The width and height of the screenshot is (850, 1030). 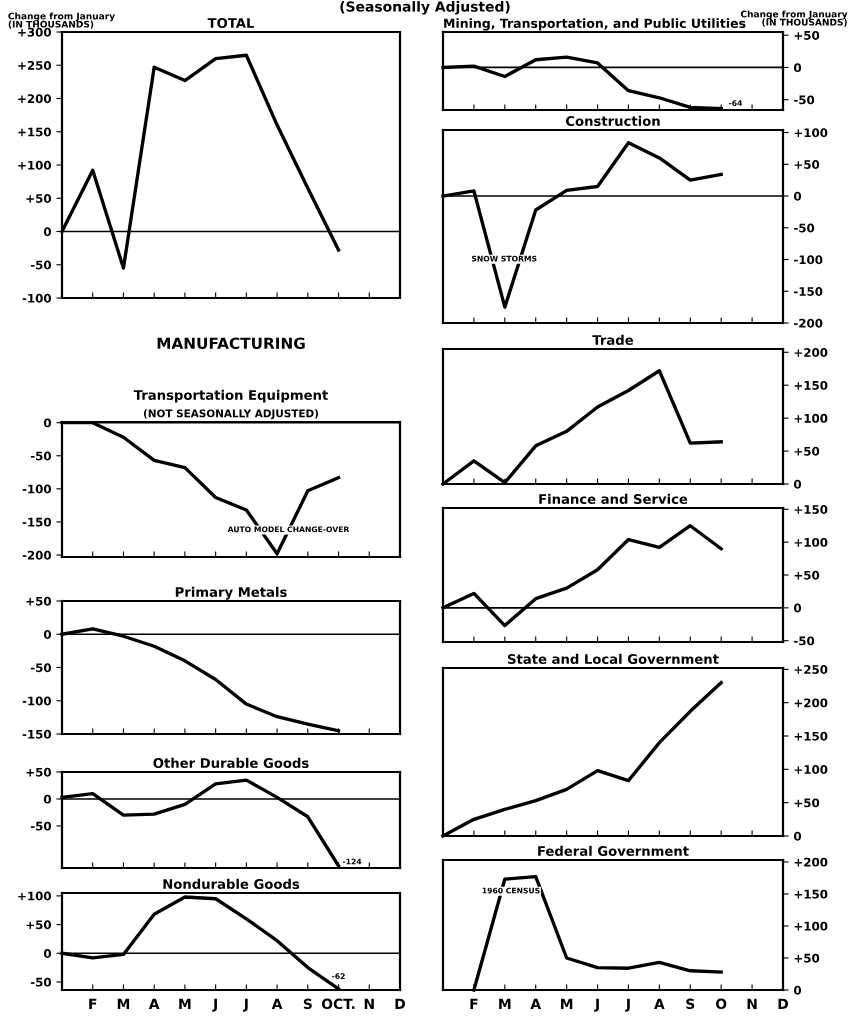 I want to click on chart-title: Primary Metals, so click(x=231, y=593).